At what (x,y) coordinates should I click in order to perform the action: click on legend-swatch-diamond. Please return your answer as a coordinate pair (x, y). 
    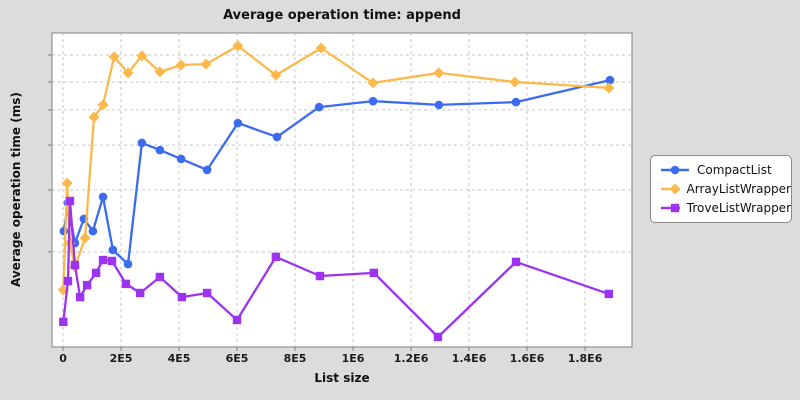
    Looking at the image, I should click on (670, 189).